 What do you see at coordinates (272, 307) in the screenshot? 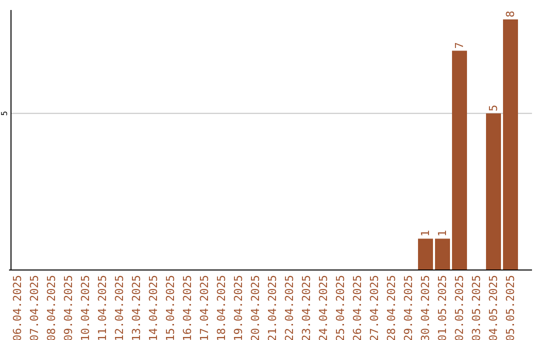
I see `x-tick-label: 21.04.2025` at bounding box center [272, 307].